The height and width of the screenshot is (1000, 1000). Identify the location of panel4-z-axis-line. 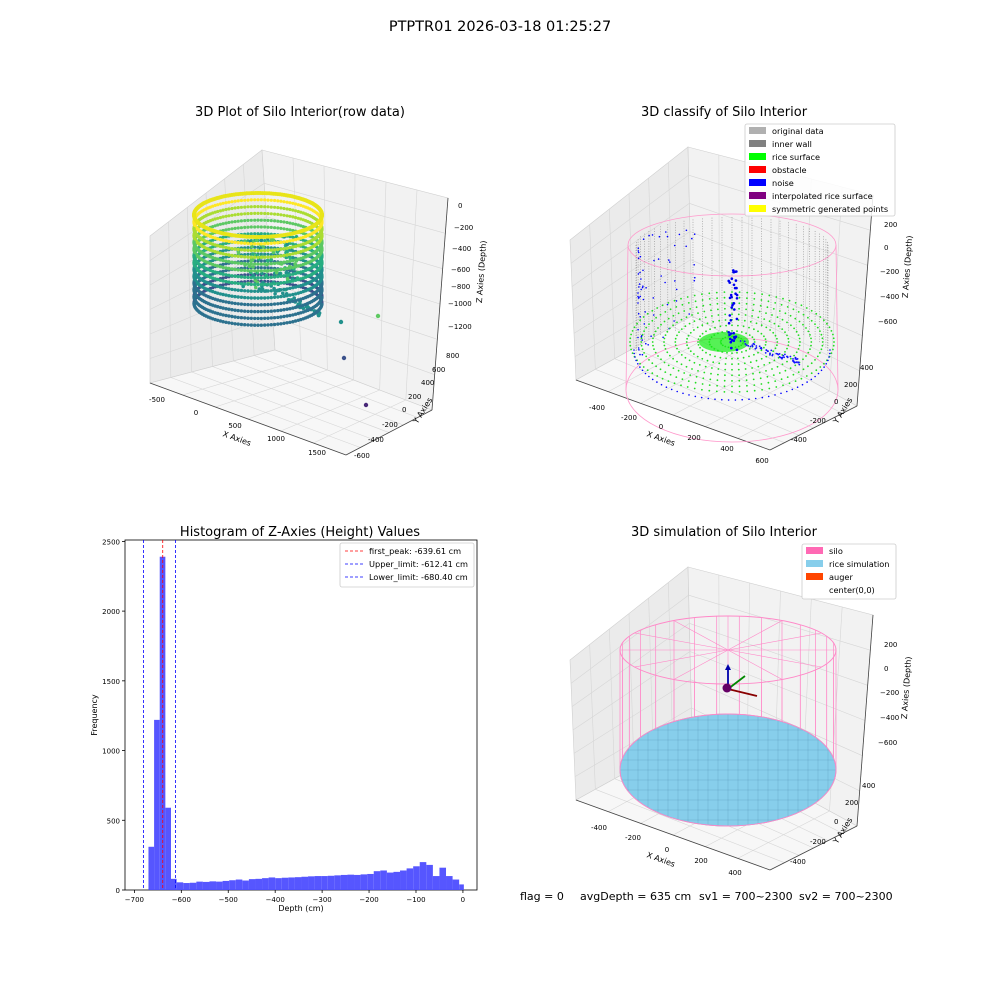
(865, 720).